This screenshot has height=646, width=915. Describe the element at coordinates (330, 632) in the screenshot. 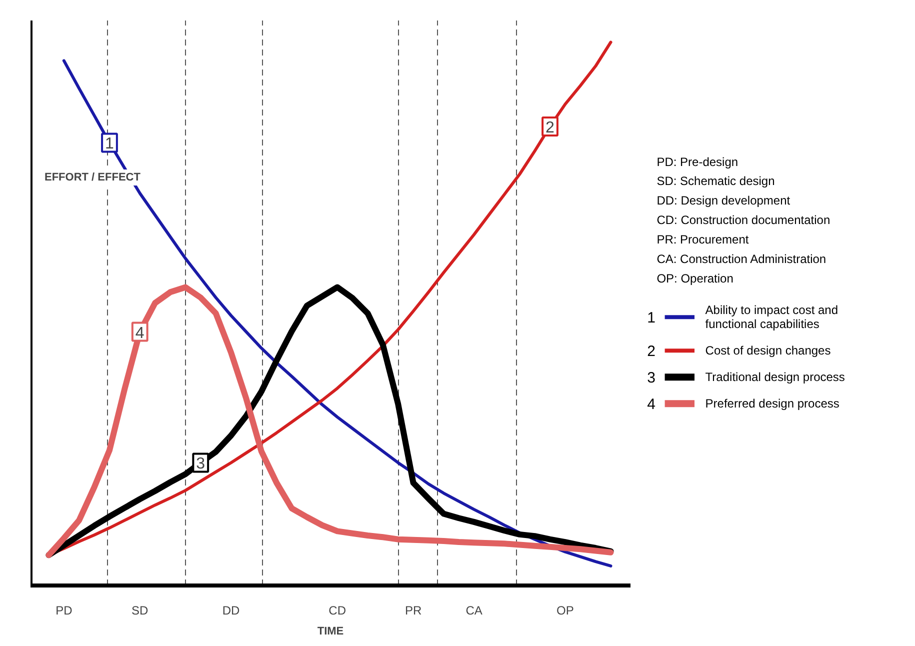

I see `x-axis-title: TIME` at that location.